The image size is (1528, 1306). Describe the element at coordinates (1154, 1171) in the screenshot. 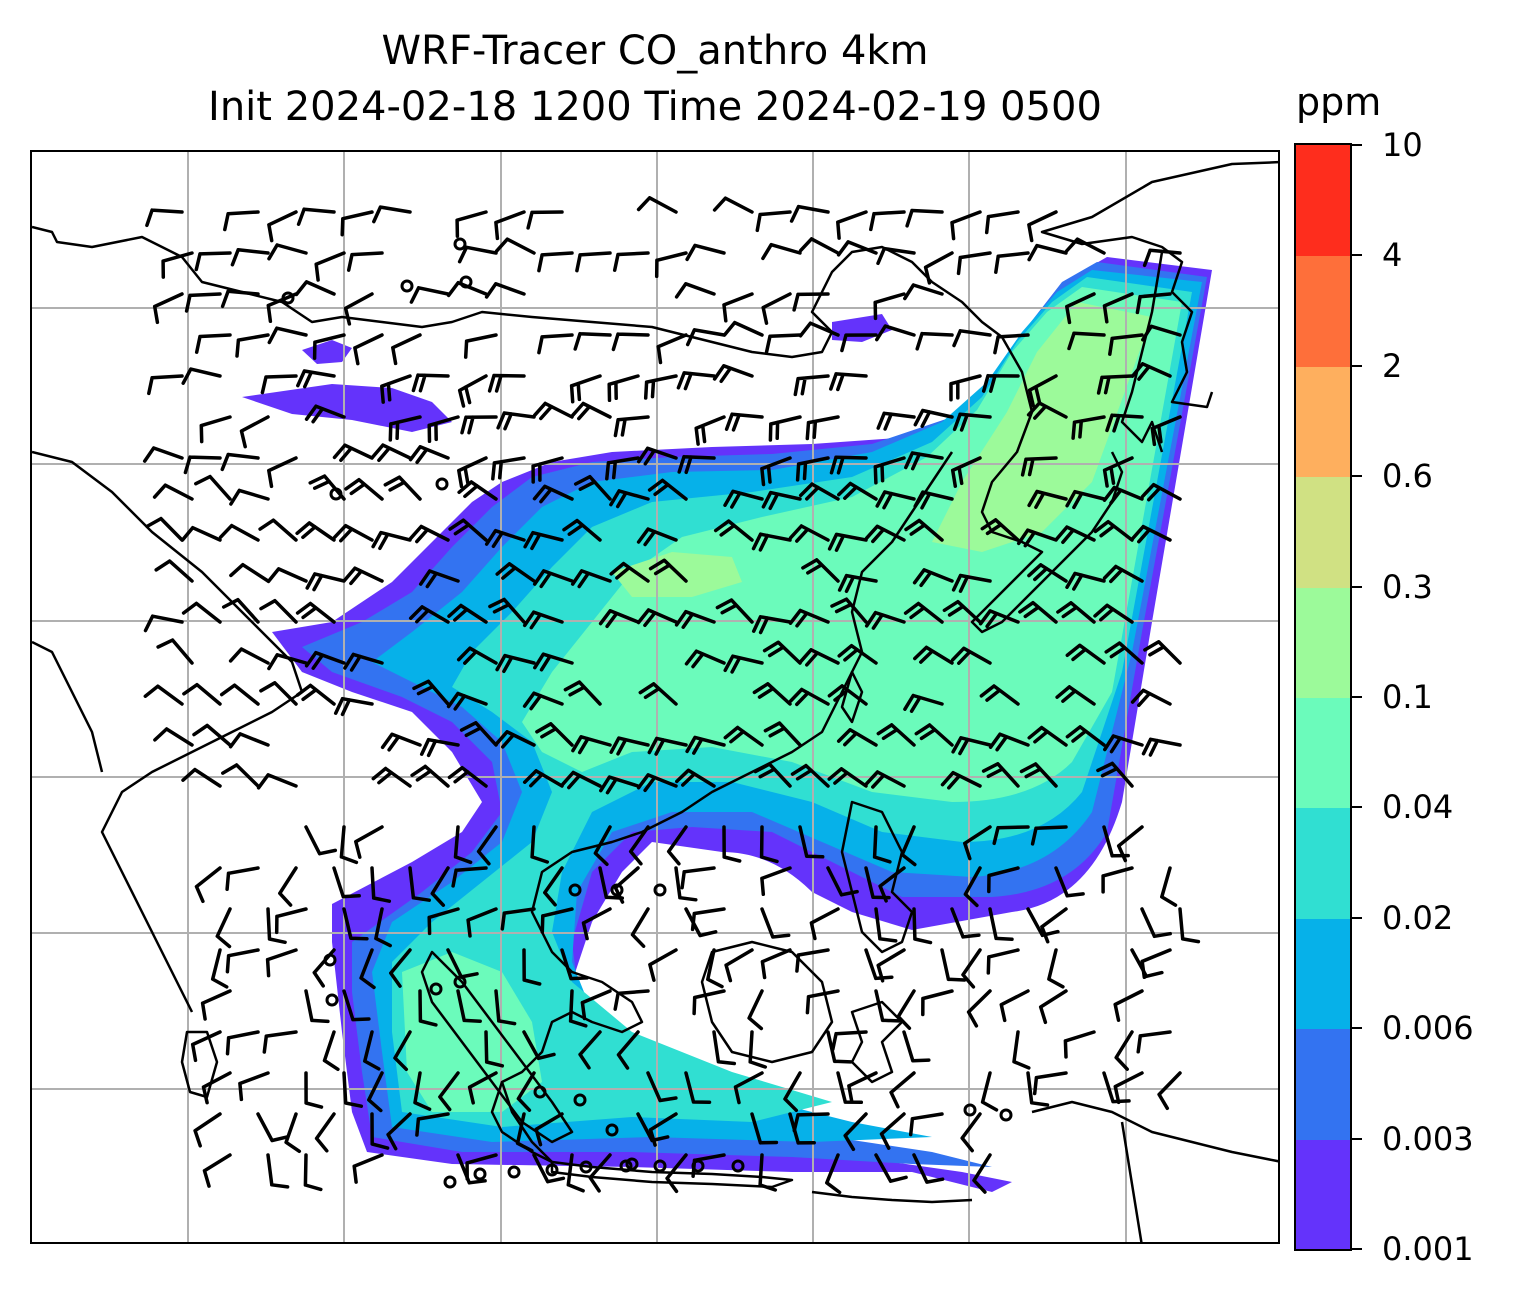

I see `coastline-new-guinea` at that location.